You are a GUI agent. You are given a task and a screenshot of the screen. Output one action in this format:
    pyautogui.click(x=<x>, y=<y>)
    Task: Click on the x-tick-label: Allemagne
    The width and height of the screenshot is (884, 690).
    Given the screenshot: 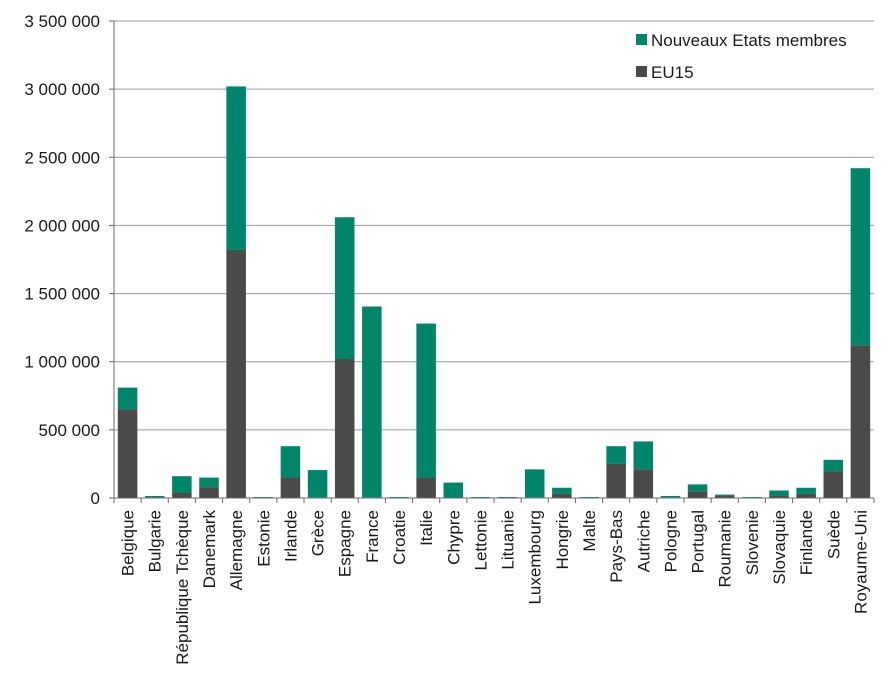 What is the action you would take?
    pyautogui.click(x=236, y=550)
    